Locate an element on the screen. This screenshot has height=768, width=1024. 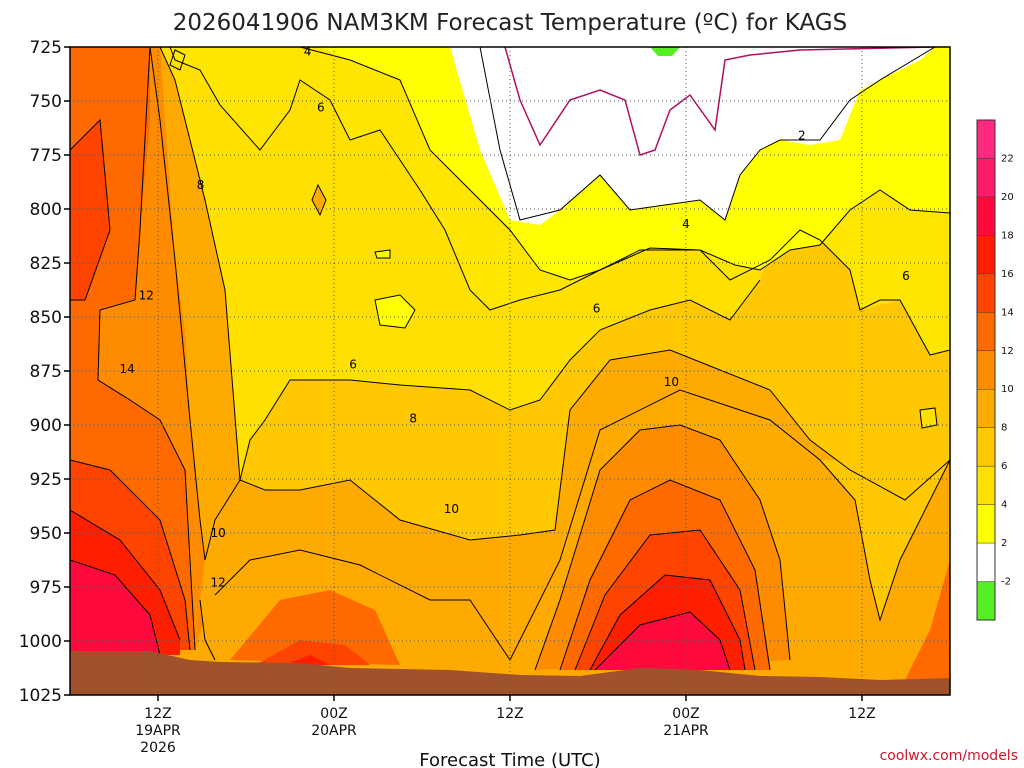
colorbar-label: 12 is located at coordinates (1007, 351).